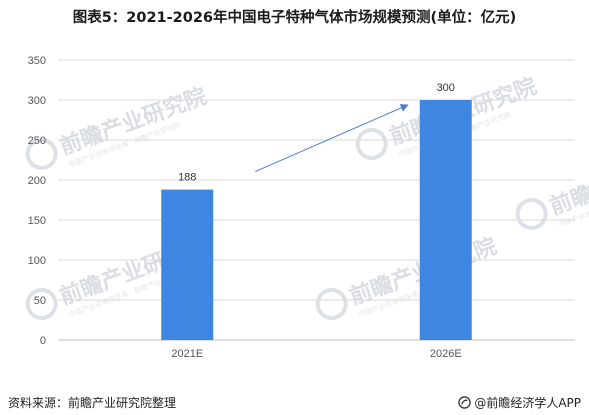 The height and width of the screenshot is (415, 589). I want to click on y-tick-label: 150, so click(37, 221).